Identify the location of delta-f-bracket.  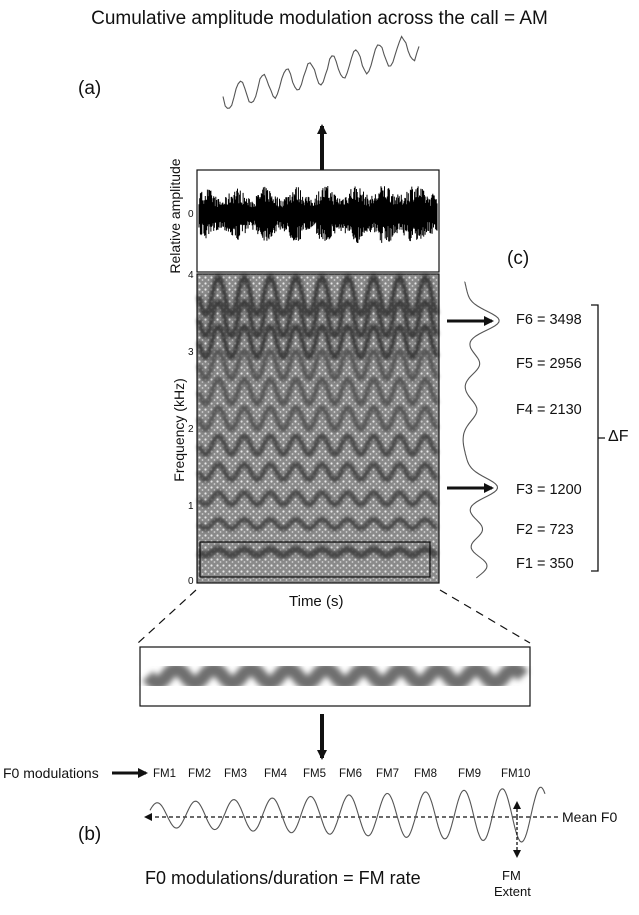
(598, 438).